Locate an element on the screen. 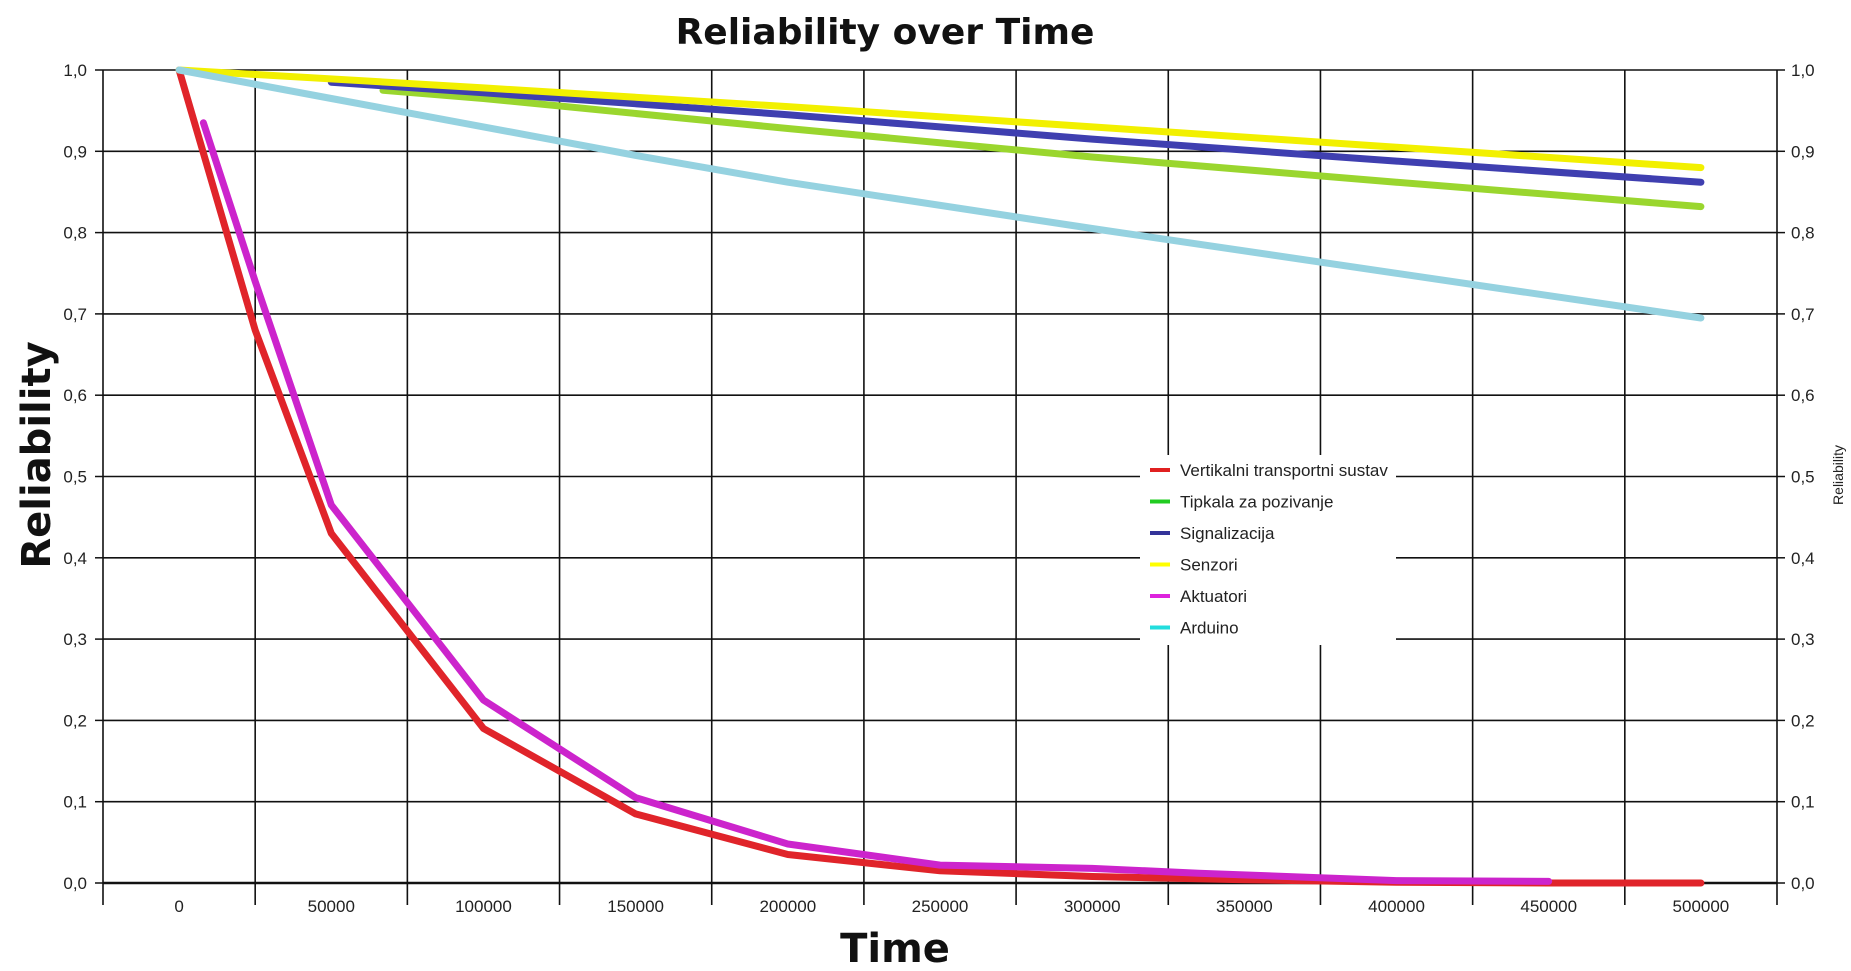 This screenshot has height=971, width=1851. series-line-tipkala-za-pozivanje is located at coordinates (1042, 148).